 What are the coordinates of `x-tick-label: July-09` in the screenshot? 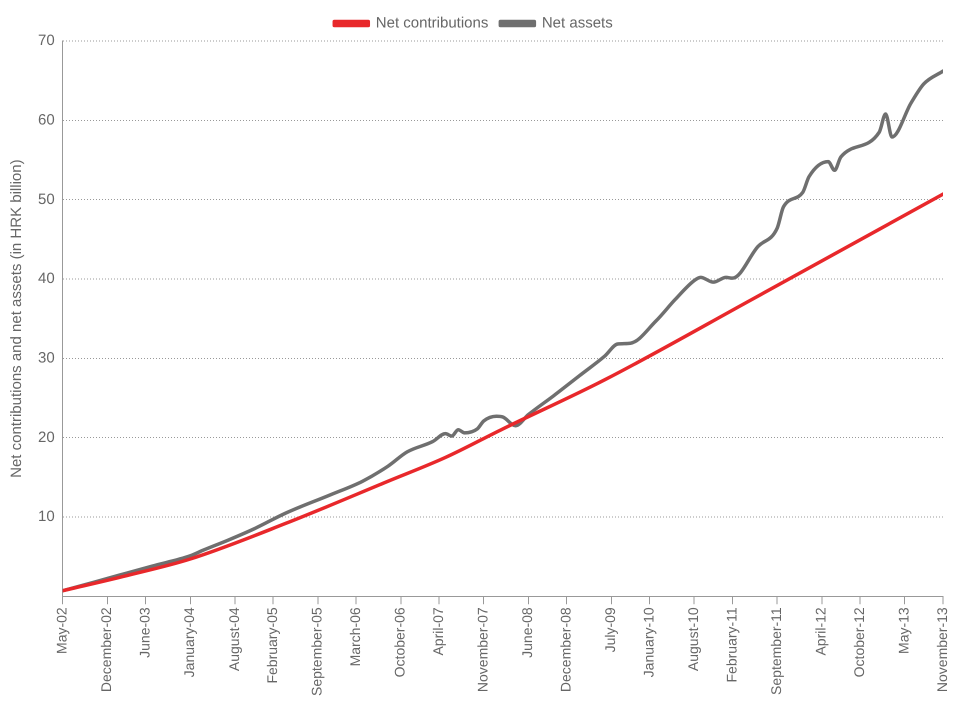 It's located at (610, 629).